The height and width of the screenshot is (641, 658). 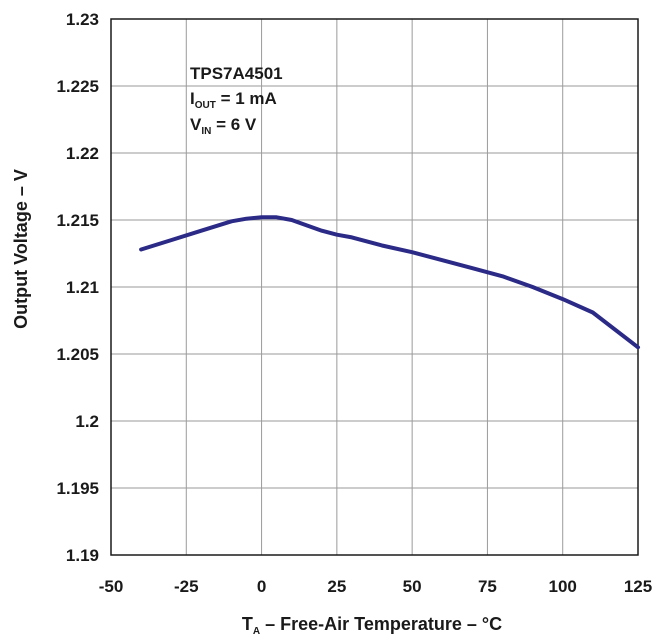 I want to click on x-axis-title: TA – Free-Air Temperature – °C, so click(x=372, y=625).